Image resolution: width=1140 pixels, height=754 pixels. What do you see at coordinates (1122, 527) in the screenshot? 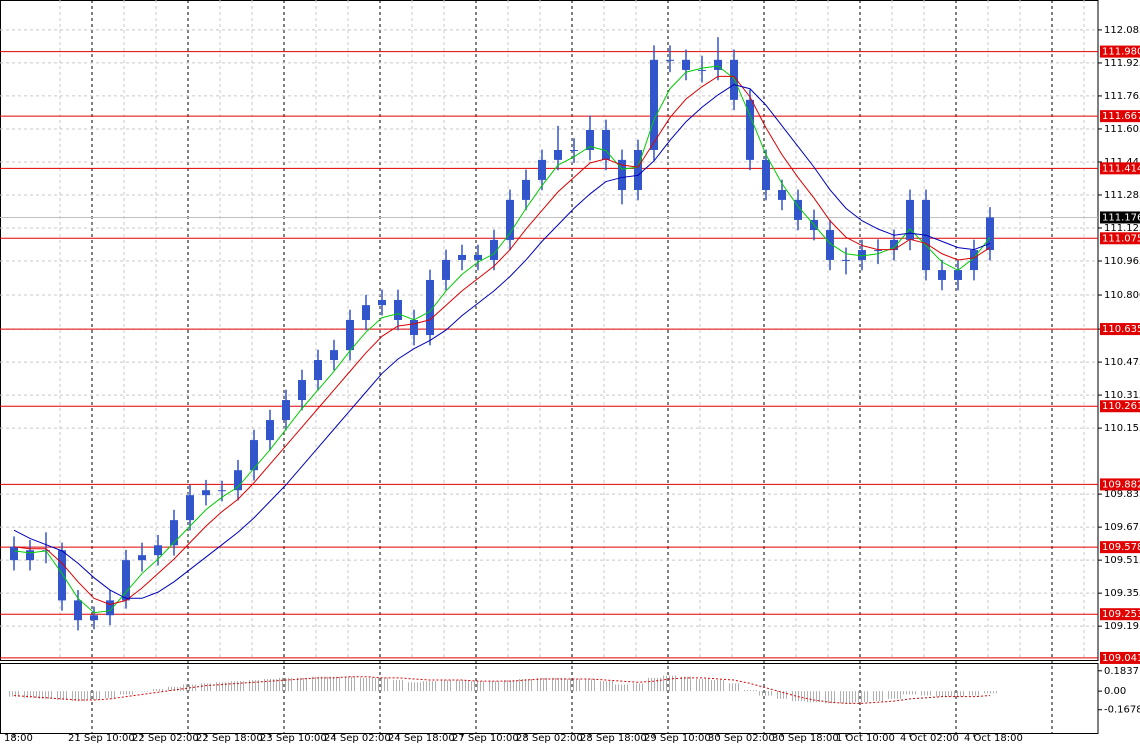
I see `y-tick-label: 109.675` at bounding box center [1122, 527].